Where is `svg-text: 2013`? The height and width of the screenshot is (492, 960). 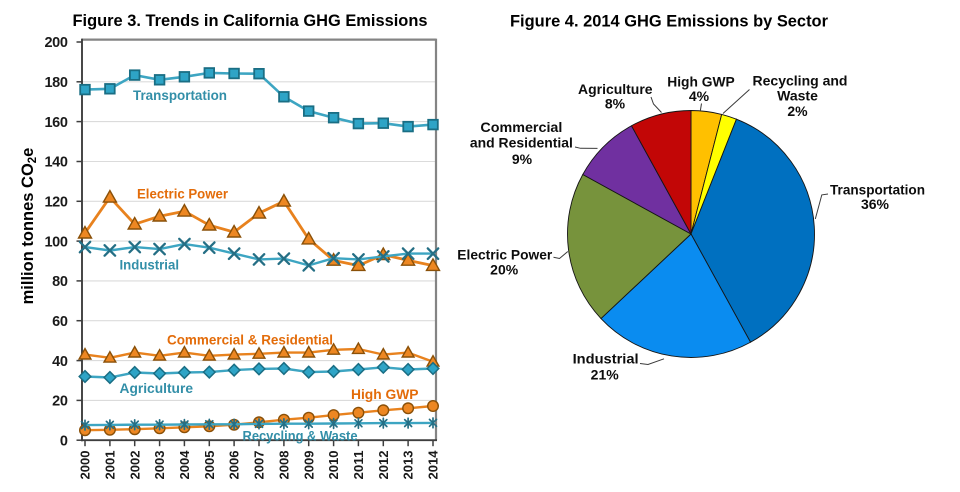 svg-text: 2013 is located at coordinates (408, 465).